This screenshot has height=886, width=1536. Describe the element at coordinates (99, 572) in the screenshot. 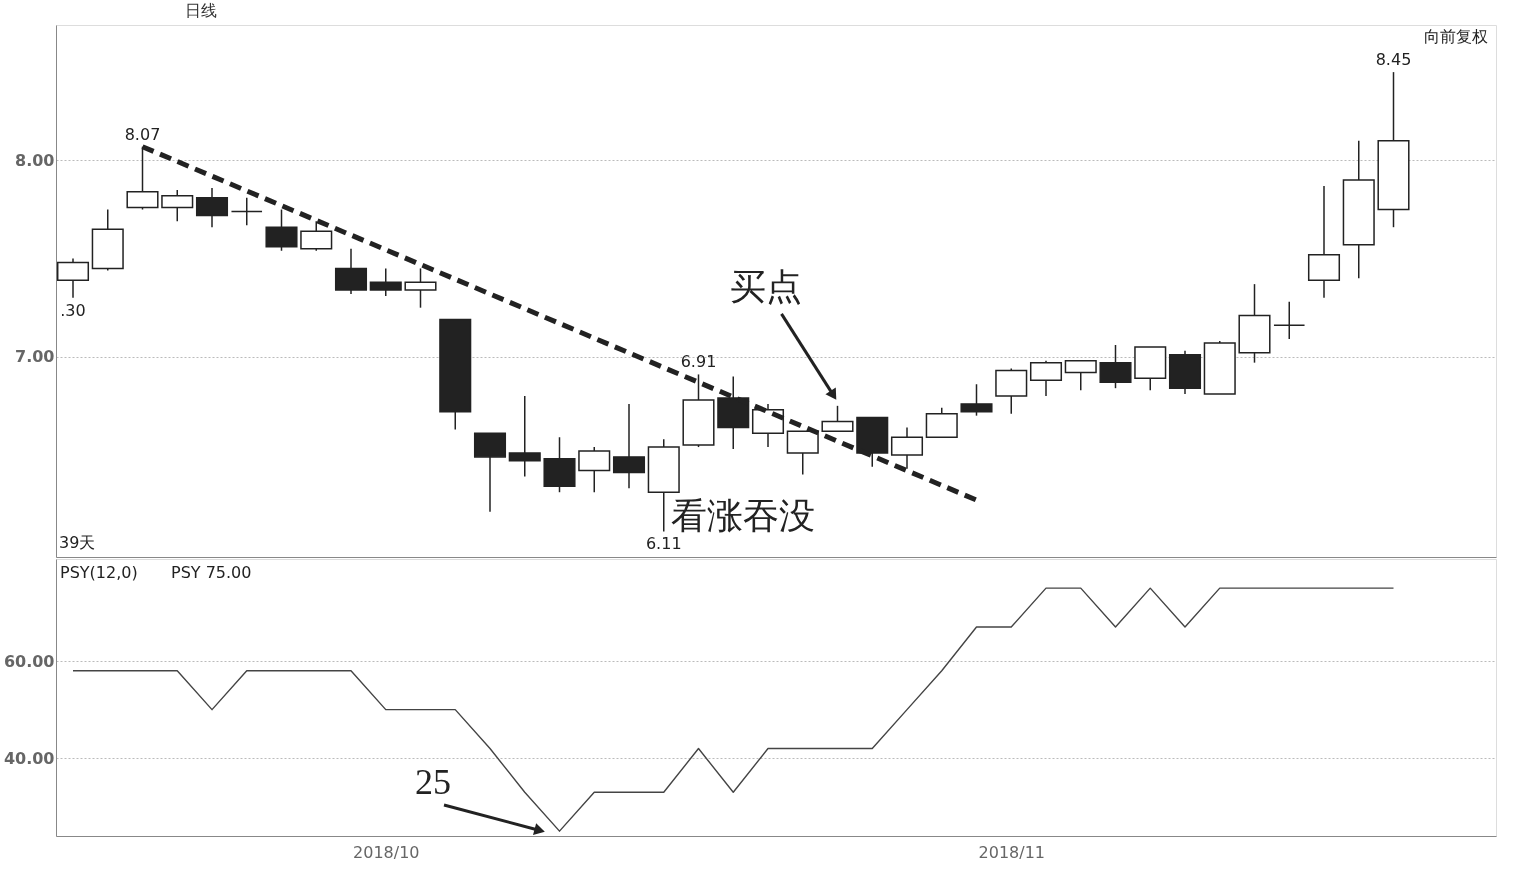

I see `chart-title: PSY(12,0)` at that location.